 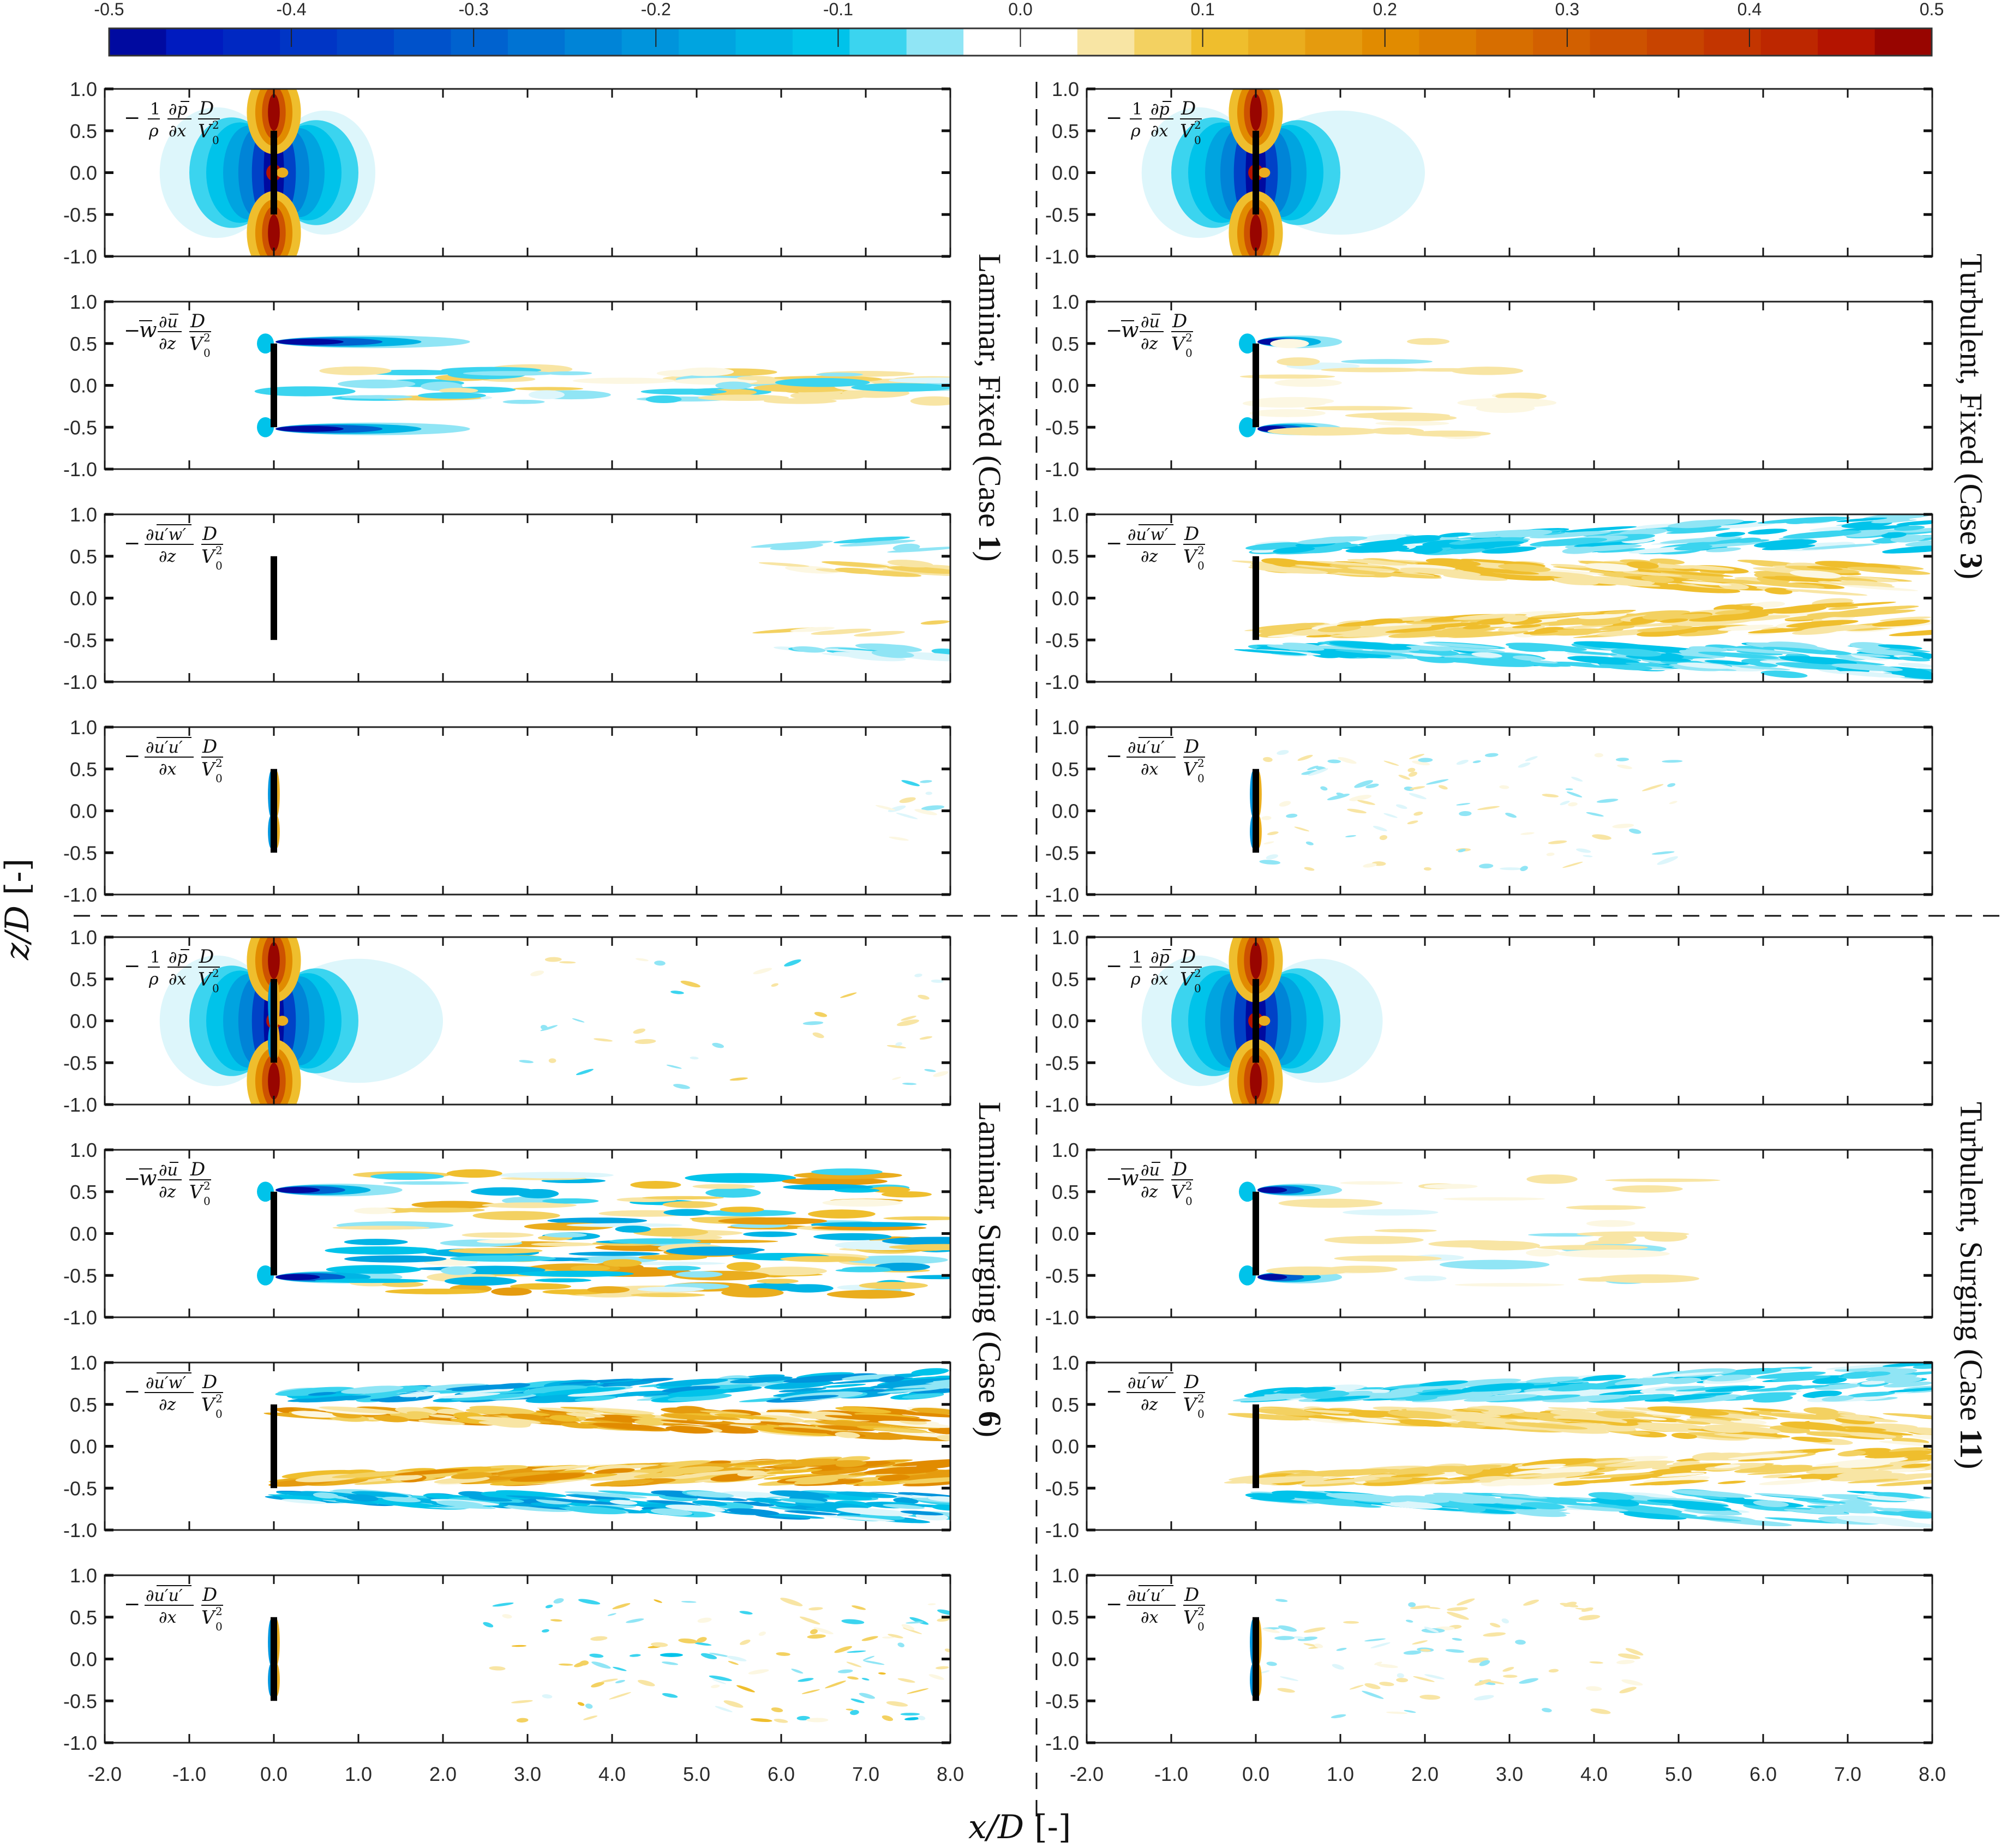 What do you see at coordinates (189, 1774) in the screenshot?
I see `x-tick-label: -1.0` at bounding box center [189, 1774].